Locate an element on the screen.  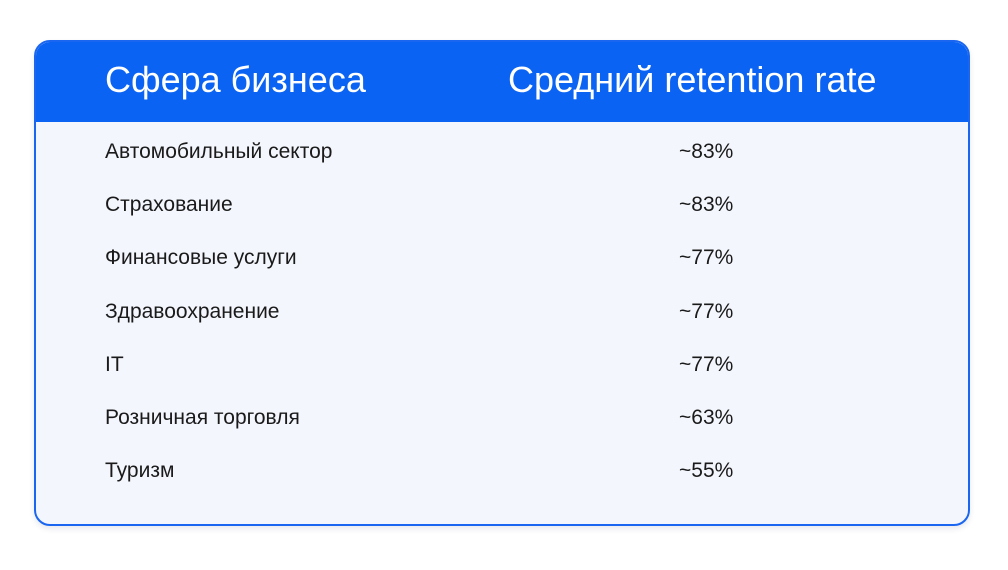
table-header: Сфера бизнеса Средний retention rate is located at coordinates (502, 82).